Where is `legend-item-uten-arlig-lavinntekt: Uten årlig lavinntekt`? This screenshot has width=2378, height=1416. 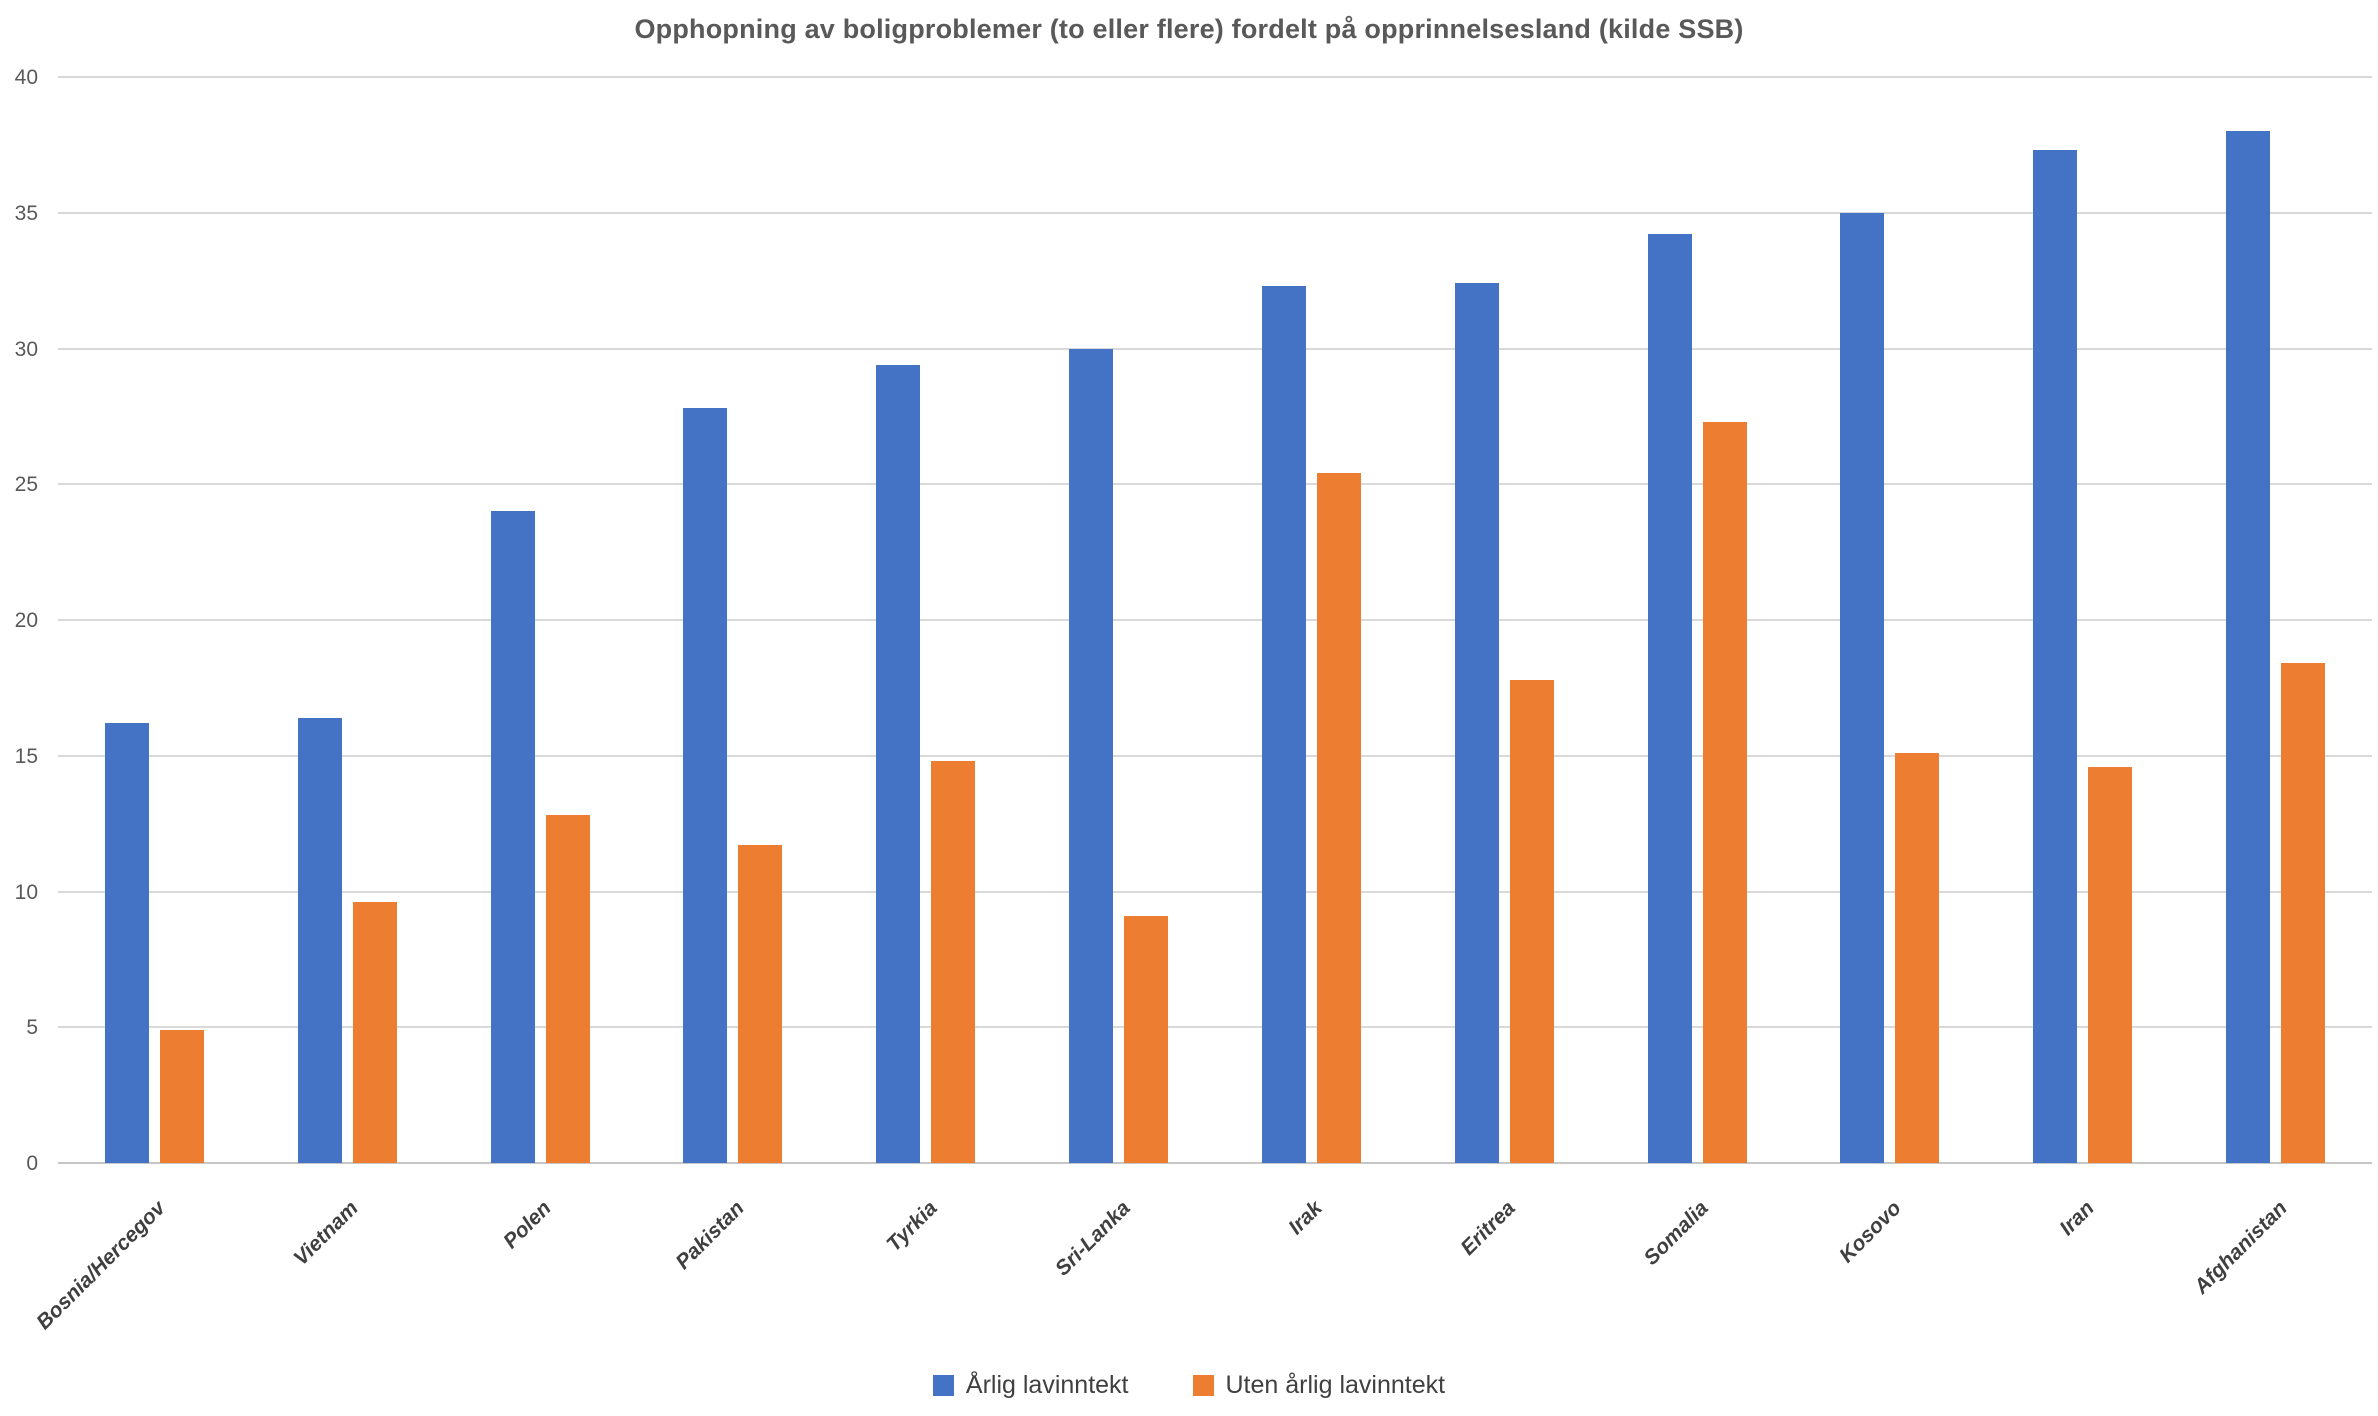 legend-item-uten-arlig-lavinntekt: Uten årlig lavinntekt is located at coordinates (1319, 1385).